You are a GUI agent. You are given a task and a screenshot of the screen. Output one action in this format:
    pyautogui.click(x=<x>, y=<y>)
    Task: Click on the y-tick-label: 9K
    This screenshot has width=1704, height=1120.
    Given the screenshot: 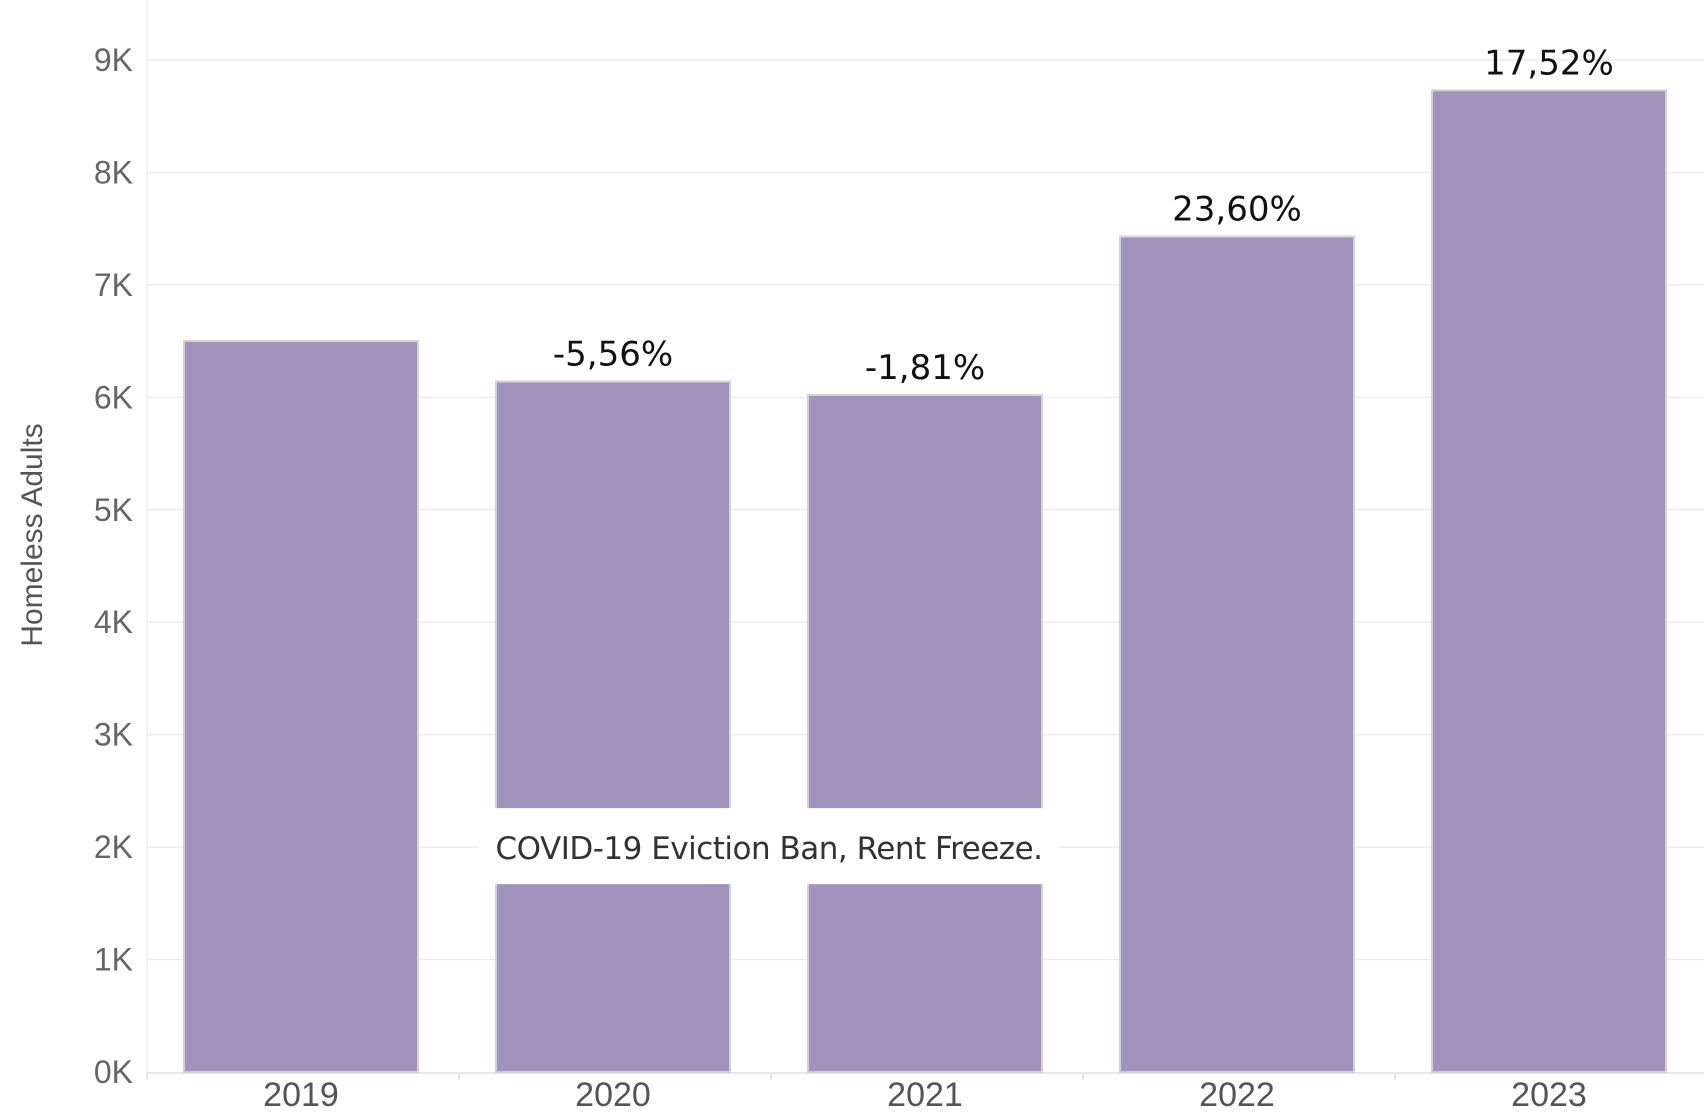 What is the action you would take?
    pyautogui.click(x=113, y=60)
    